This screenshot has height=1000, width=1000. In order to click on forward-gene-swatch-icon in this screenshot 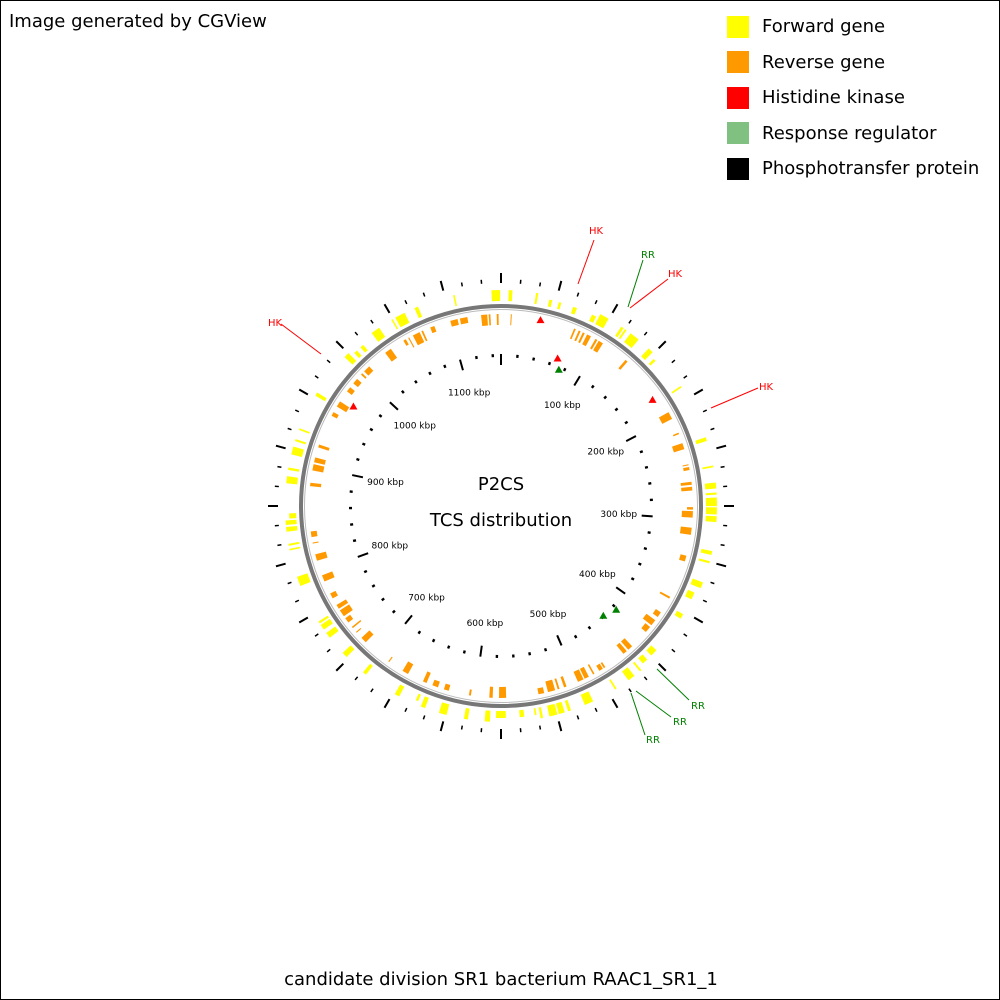, I will do `click(738, 26)`.